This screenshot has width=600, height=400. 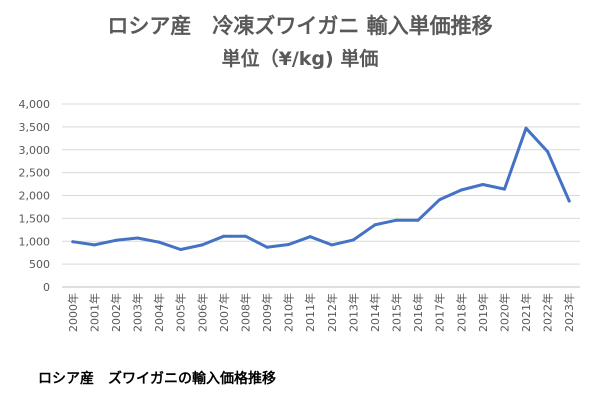 I want to click on y-tick-label: 500, so click(x=39, y=264).